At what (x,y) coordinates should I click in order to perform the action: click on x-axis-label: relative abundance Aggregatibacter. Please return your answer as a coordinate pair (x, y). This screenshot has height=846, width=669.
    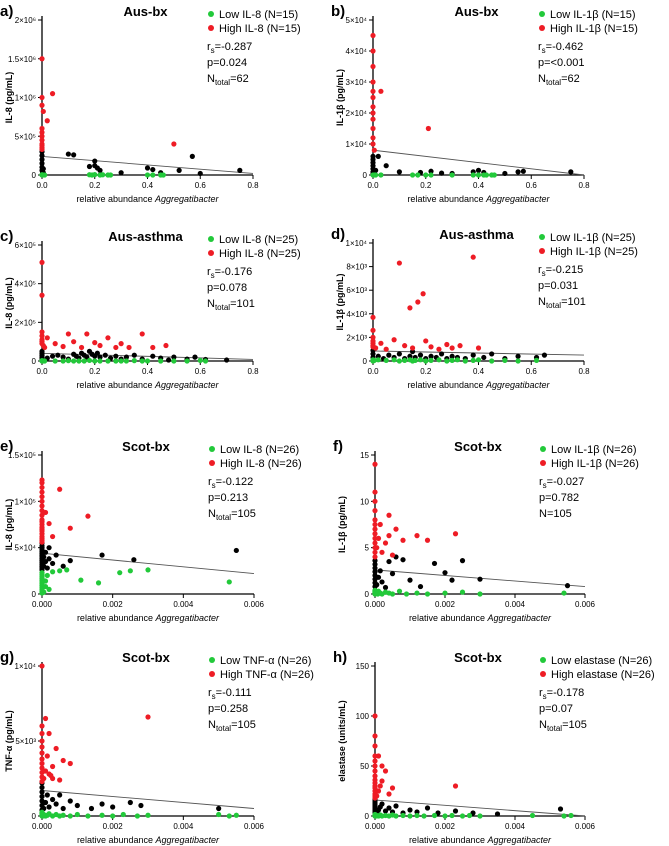
    Looking at the image, I should click on (478, 385).